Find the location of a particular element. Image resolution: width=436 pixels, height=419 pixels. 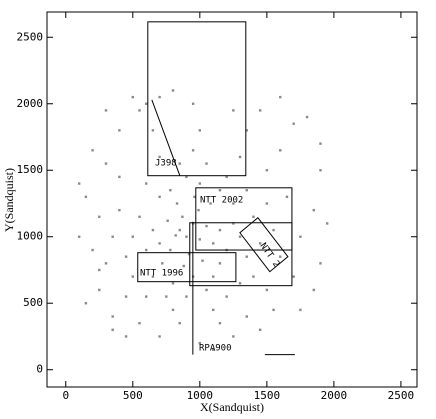

y-tick-label: 2000 is located at coordinates (30, 103).